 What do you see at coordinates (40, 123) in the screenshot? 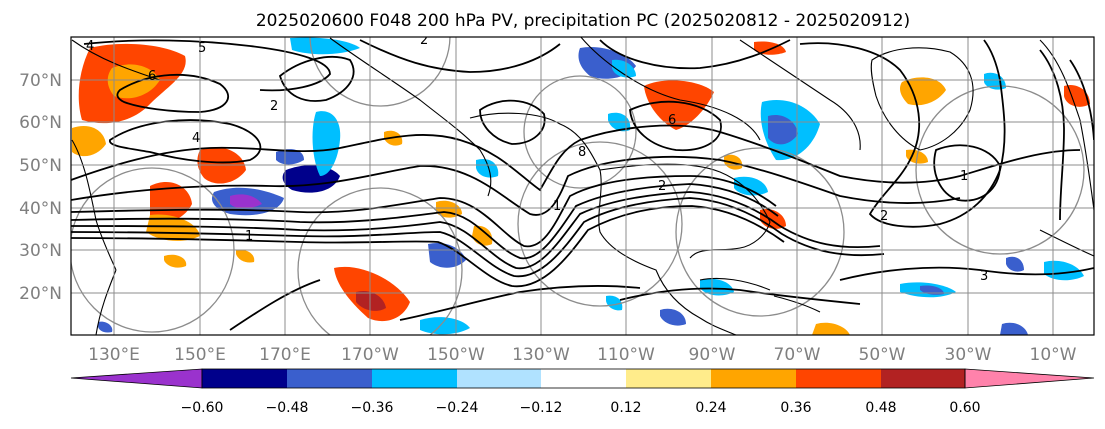
I see `lat-tick-label: 60°N` at bounding box center [40, 123].